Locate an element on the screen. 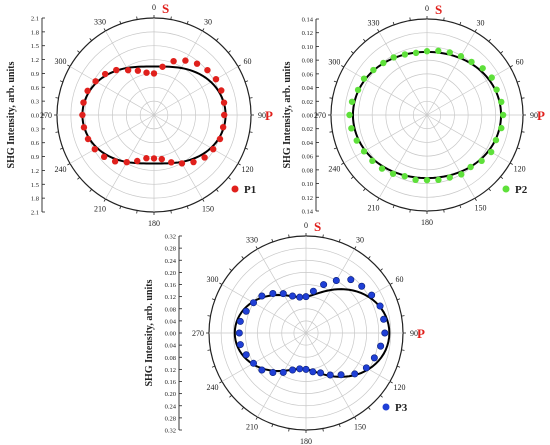  radial-tick-label: 0.6 is located at coordinates (35, 143).